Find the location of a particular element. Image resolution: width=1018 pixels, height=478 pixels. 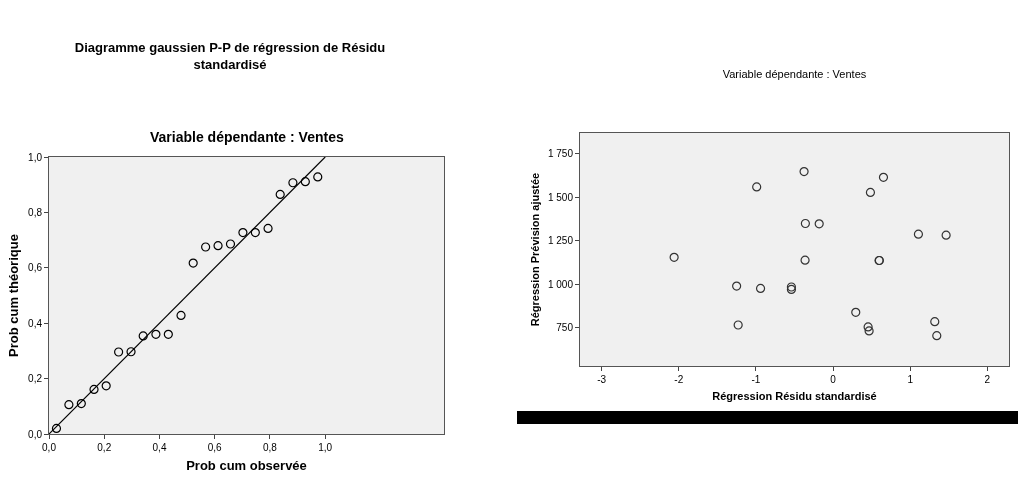

y-tick-label: 1,0 is located at coordinates (35, 157).